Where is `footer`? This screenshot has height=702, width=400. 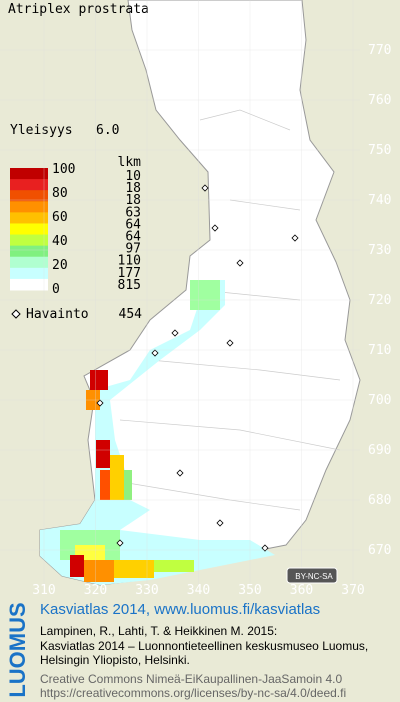 footer is located at coordinates (200, 650).